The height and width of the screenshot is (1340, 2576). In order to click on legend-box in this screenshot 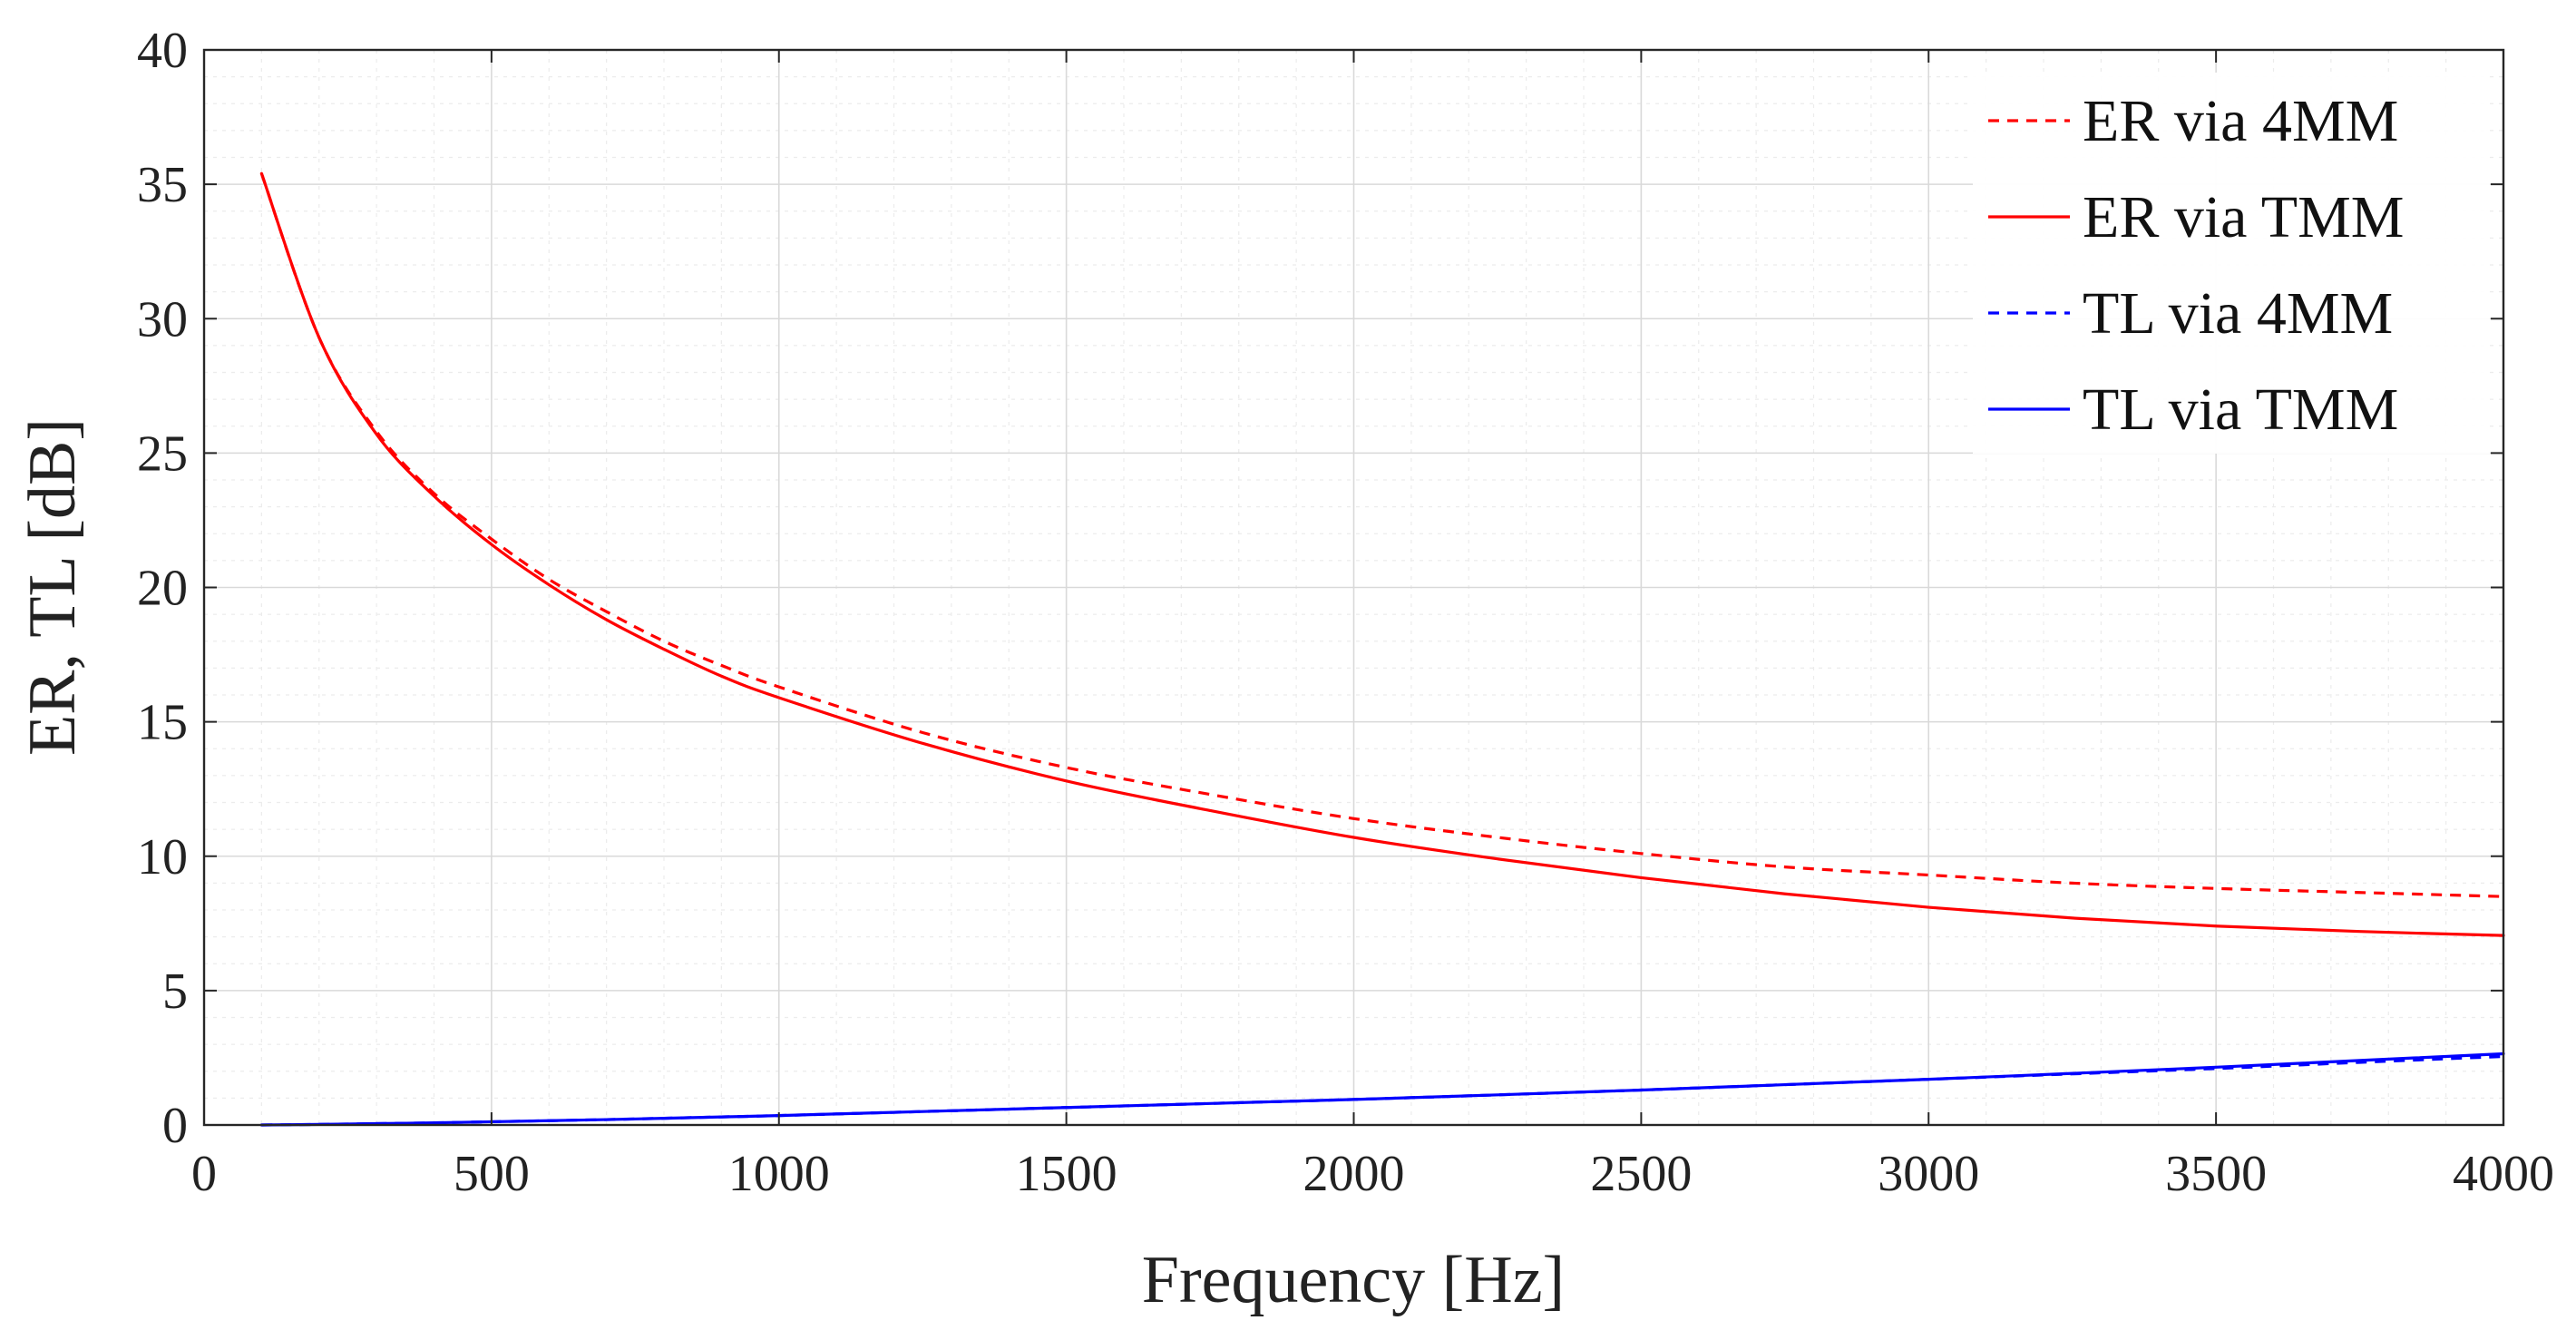, I will do `click(2231, 264)`.